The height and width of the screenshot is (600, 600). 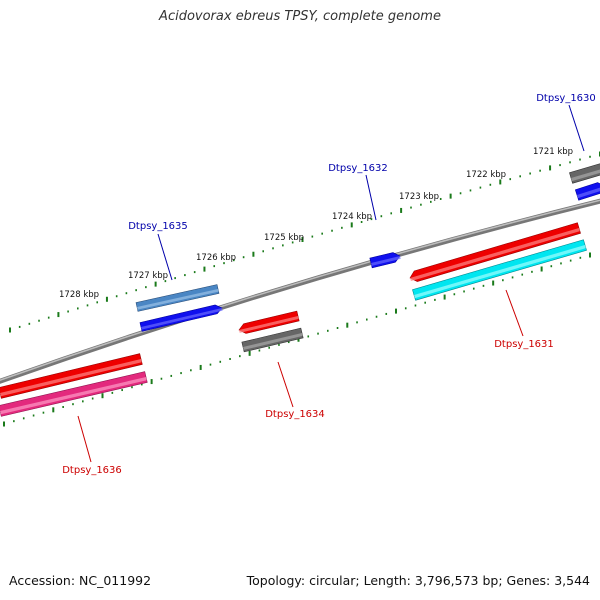 What do you see at coordinates (284, 238) in the screenshot?
I see `tick-label: 1725 kbp` at bounding box center [284, 238].